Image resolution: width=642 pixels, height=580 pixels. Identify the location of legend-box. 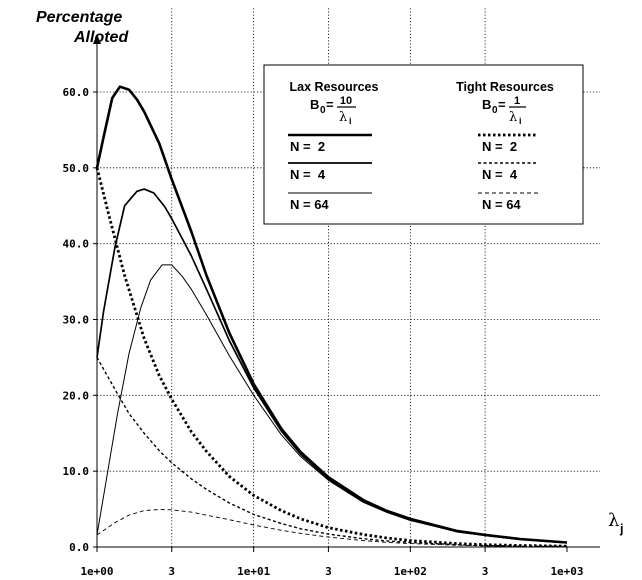
(423, 144).